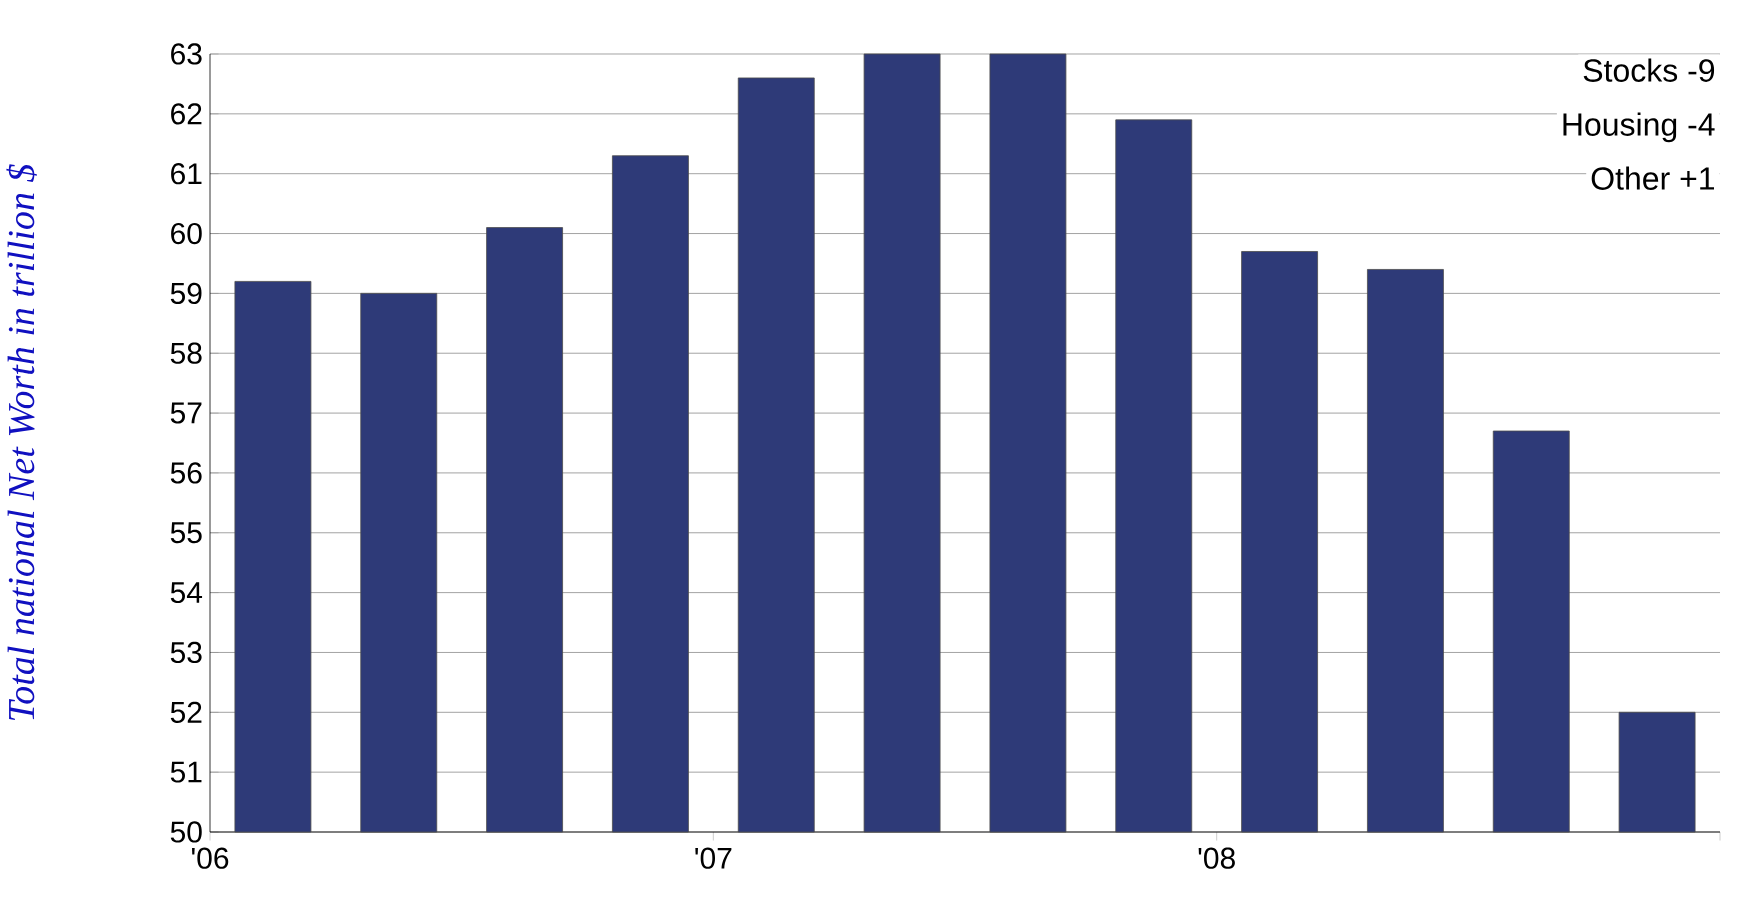  Describe the element at coordinates (210, 858) in the screenshot. I see `x-tick-label: '06` at that location.